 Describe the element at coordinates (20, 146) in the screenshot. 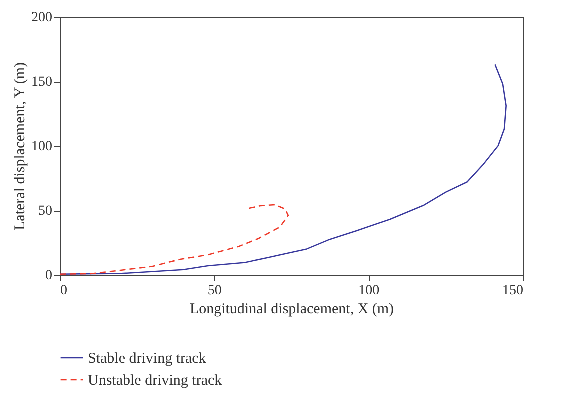

I see `y-axis-title: Lateral displacement, Y (m)` at that location.